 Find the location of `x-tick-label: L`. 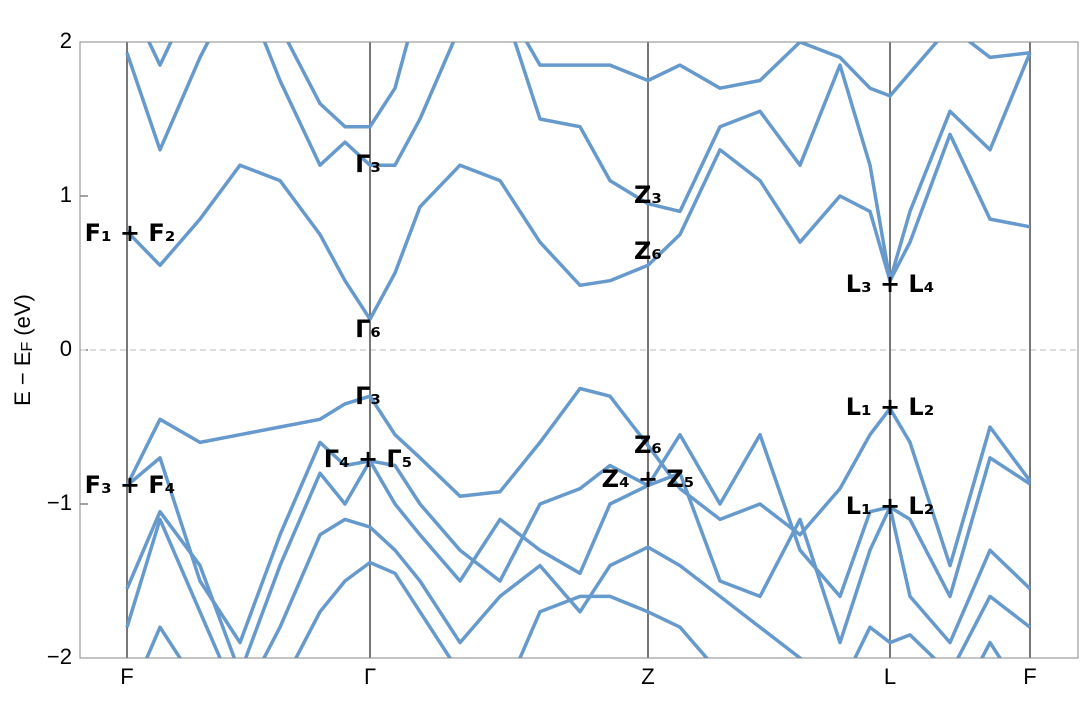

x-tick-label: L is located at coordinates (890, 676).